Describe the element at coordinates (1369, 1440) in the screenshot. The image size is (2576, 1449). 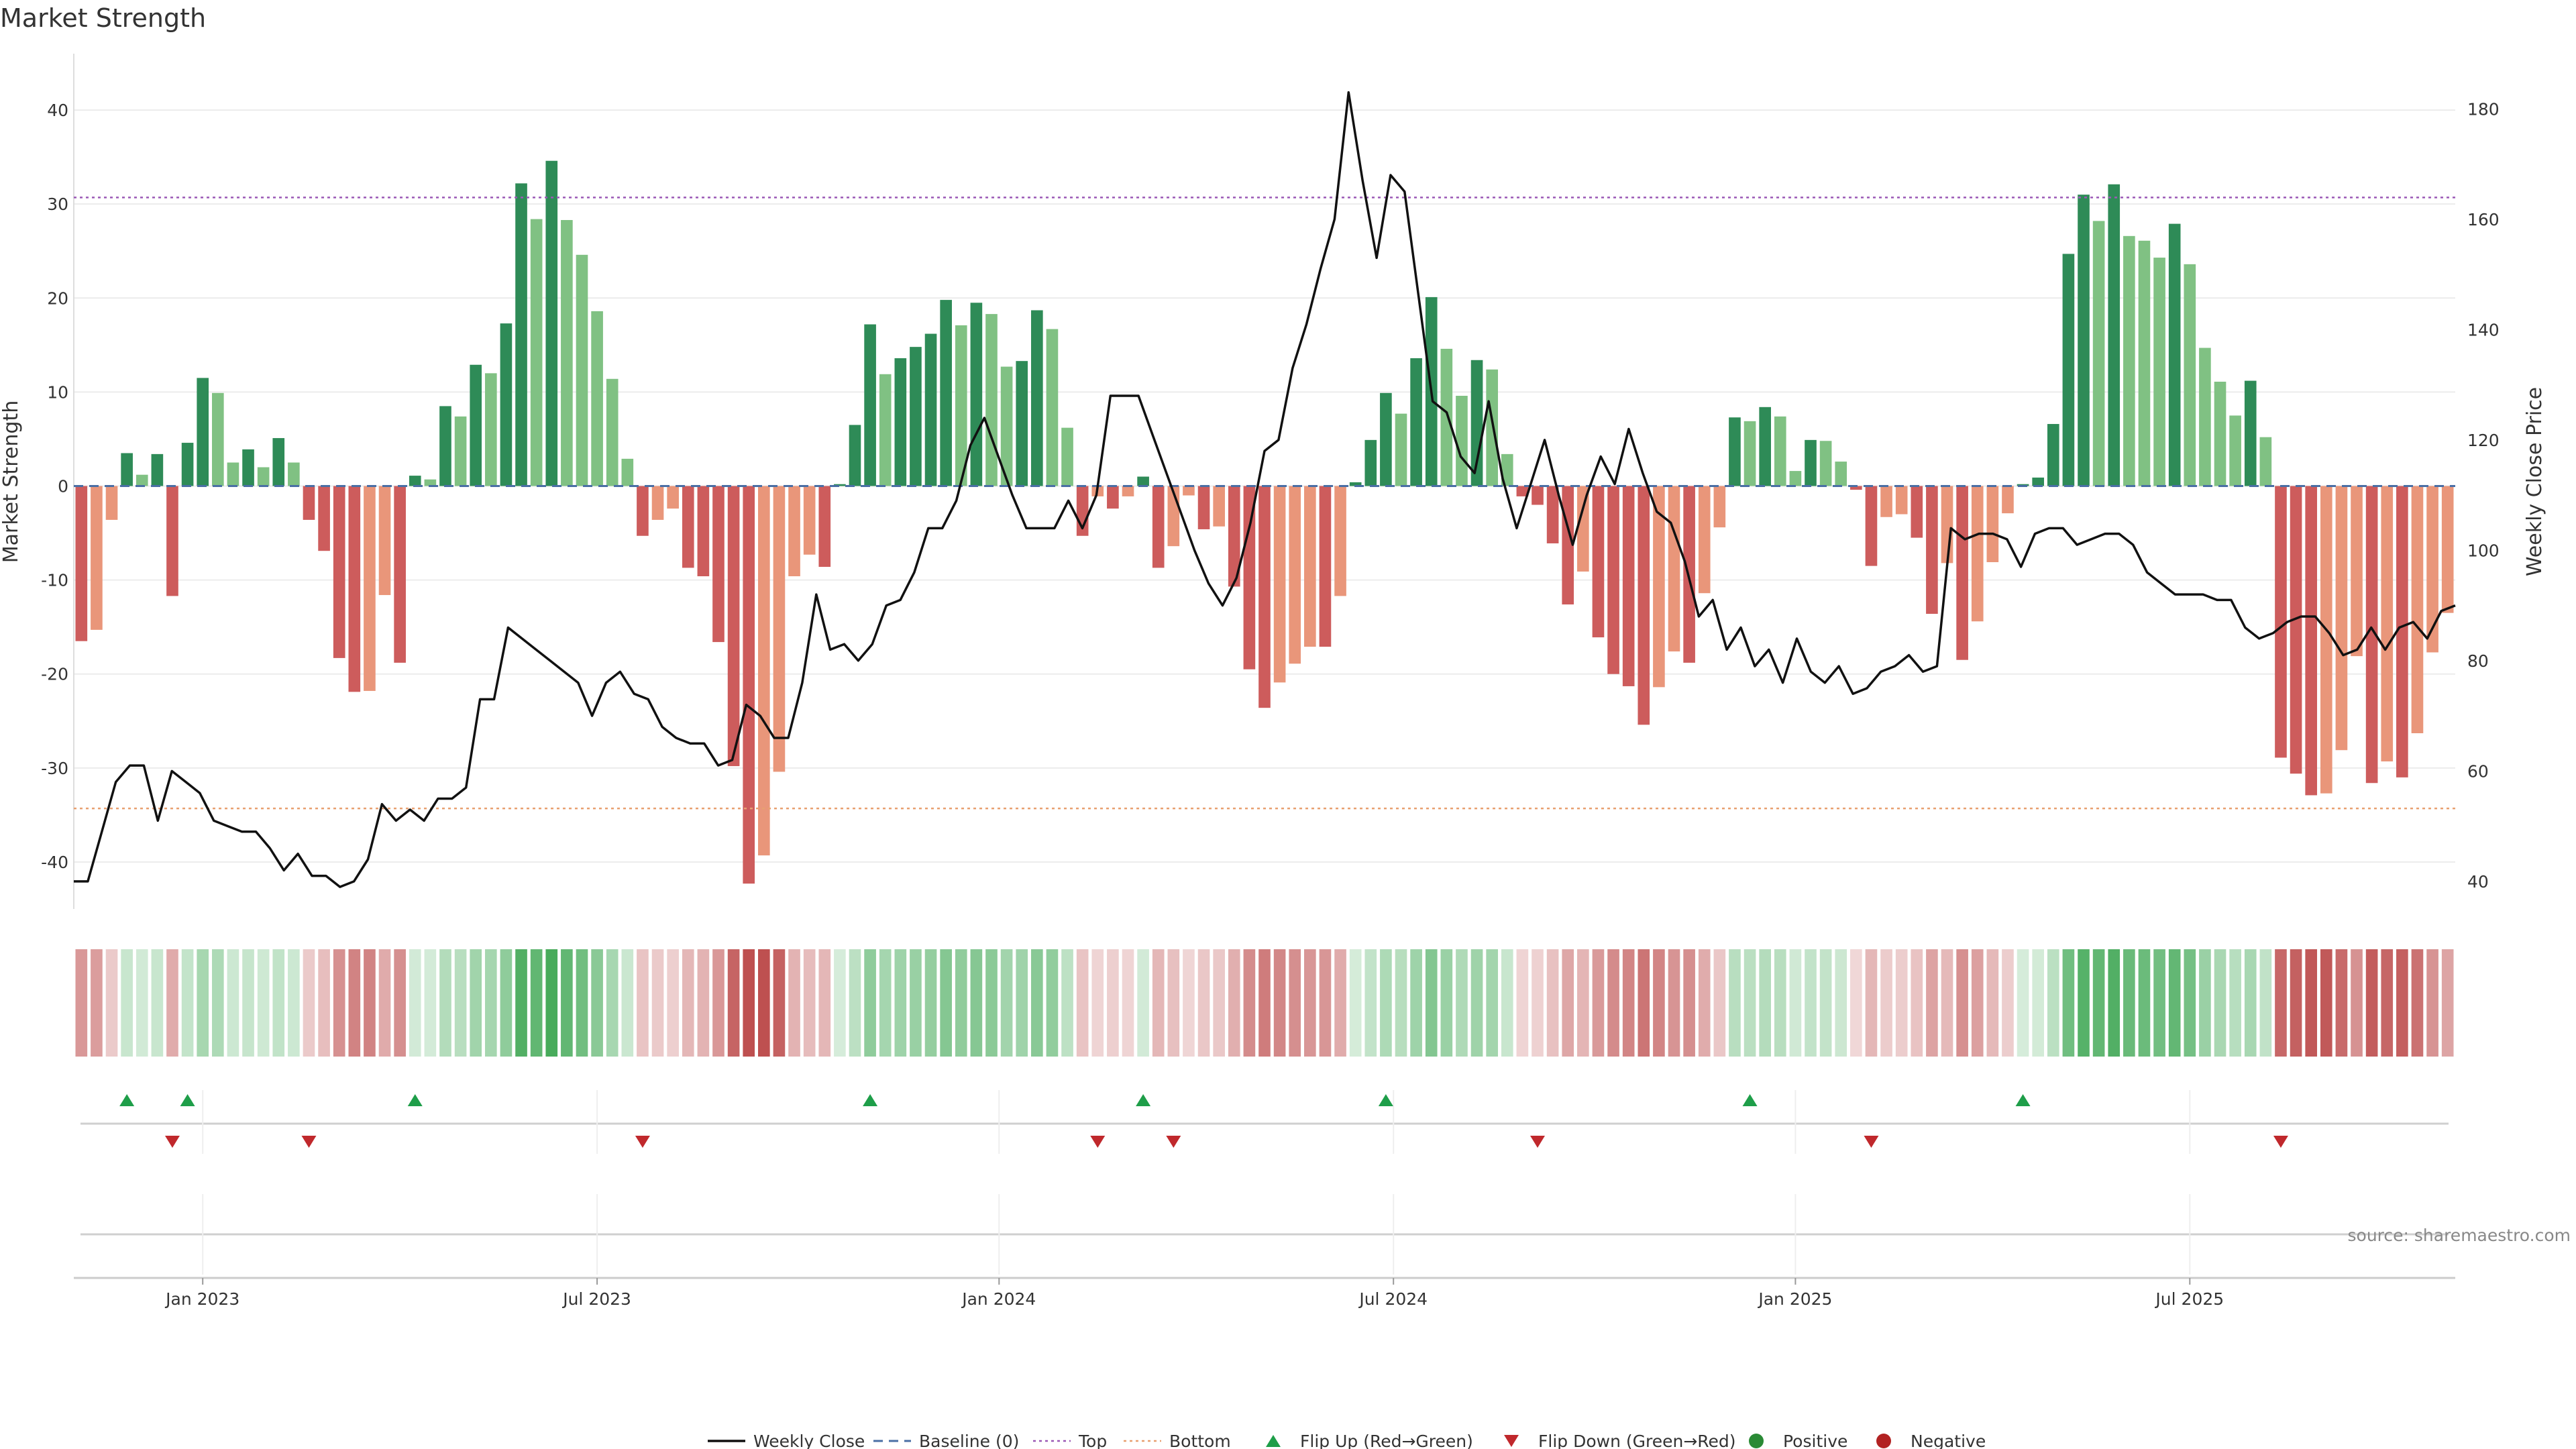
I see `legend-item: Flip Up (Red→Green)` at that location.